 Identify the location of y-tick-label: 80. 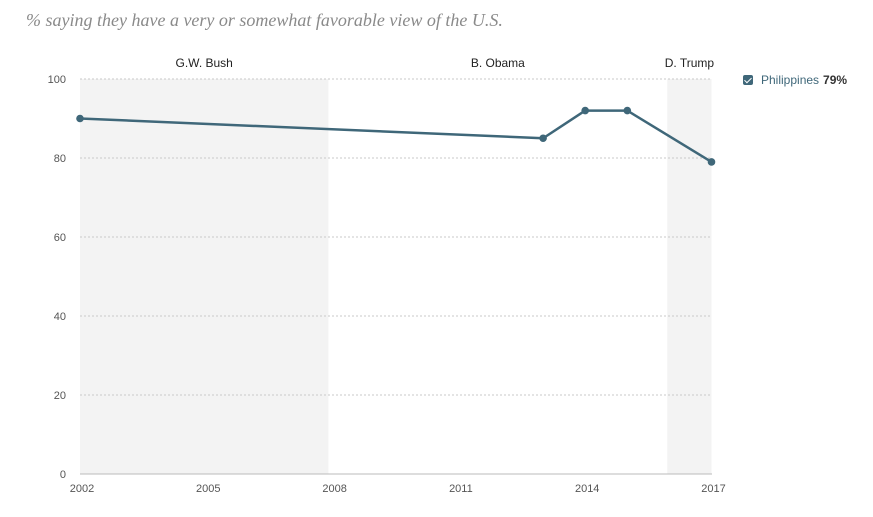
(60, 159).